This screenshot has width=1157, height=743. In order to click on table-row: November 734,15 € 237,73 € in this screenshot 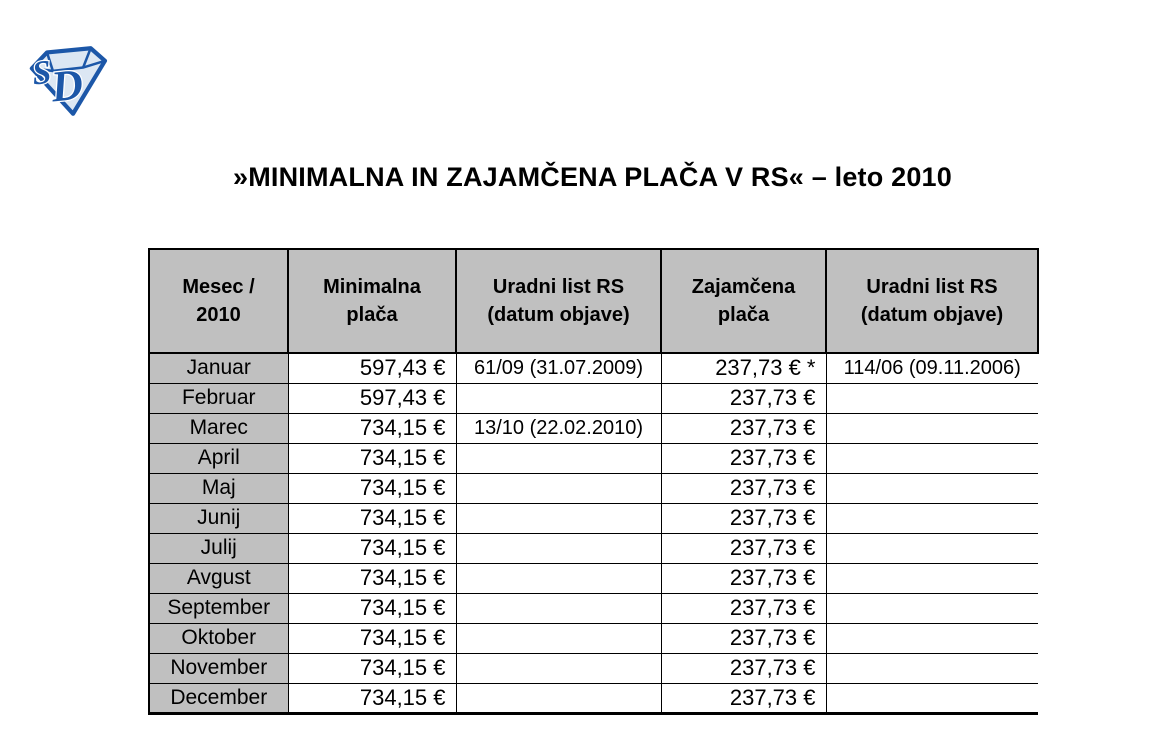, I will do `click(593, 668)`.